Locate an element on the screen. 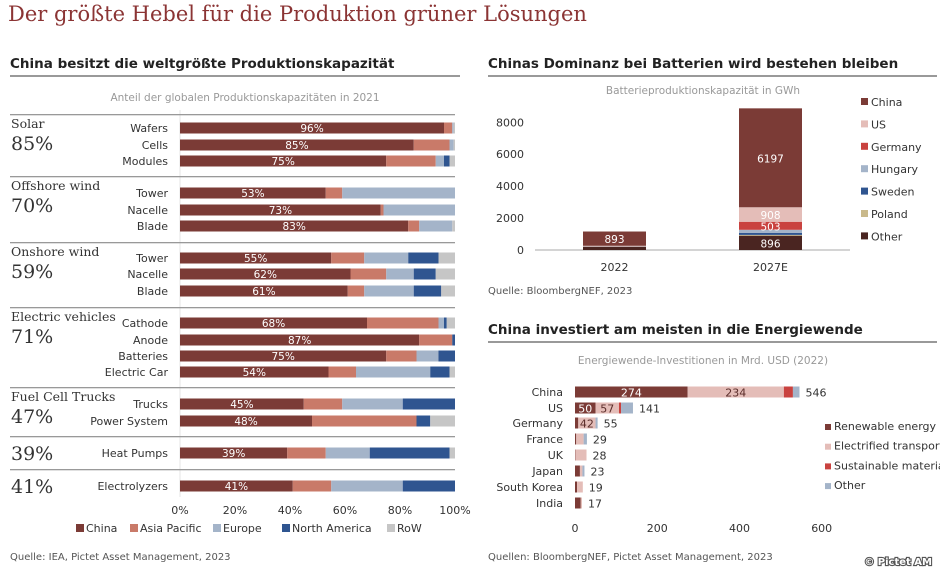 The image size is (940, 576). x-tick-label: 400 is located at coordinates (739, 528).